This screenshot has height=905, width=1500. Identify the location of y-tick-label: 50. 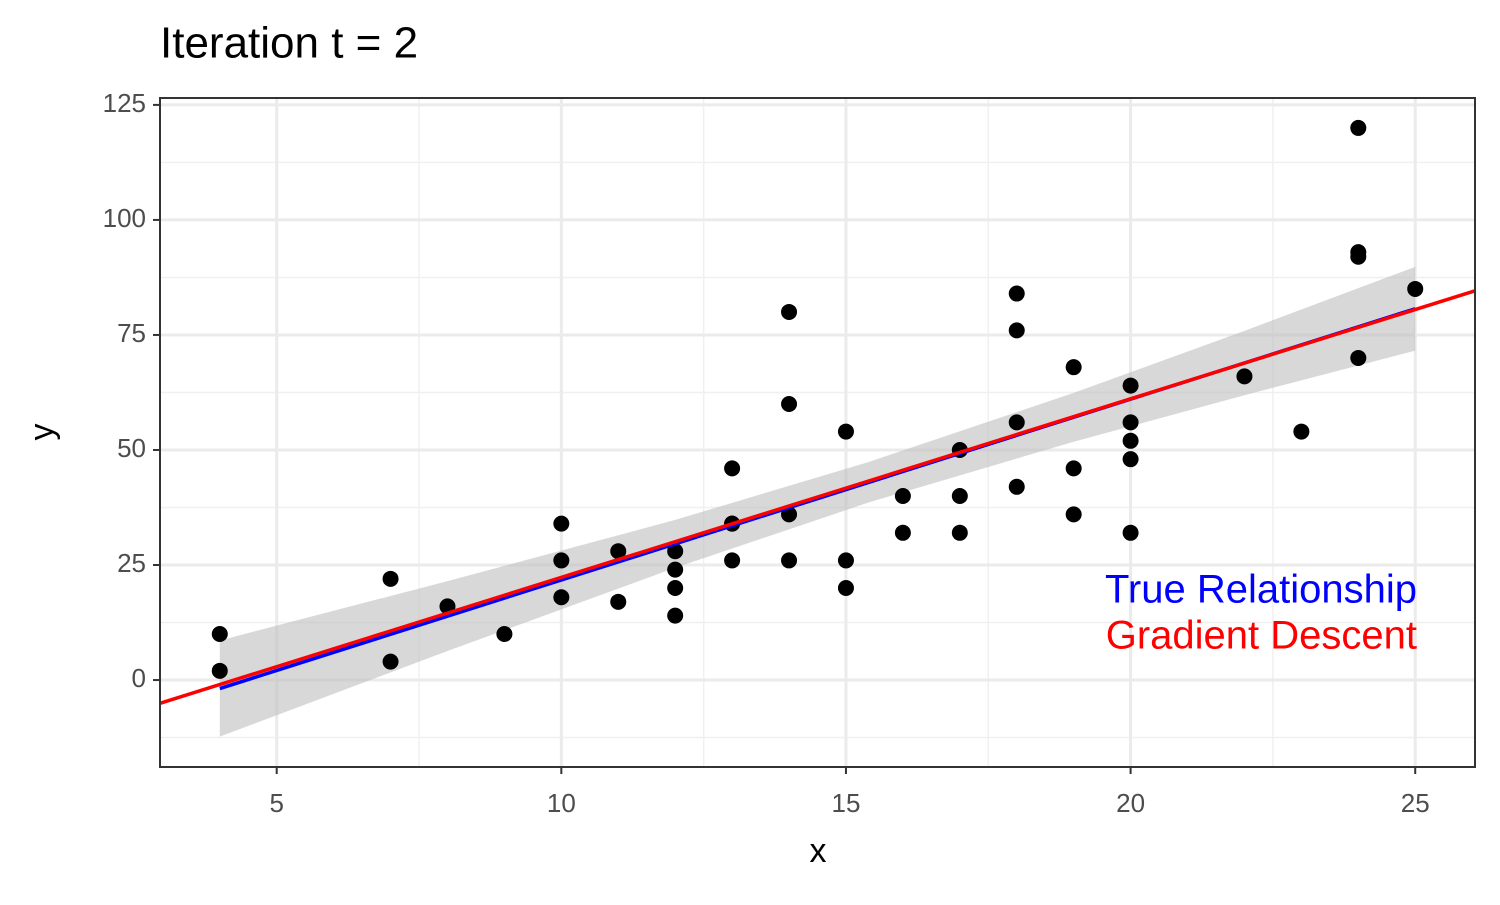
(131, 448).